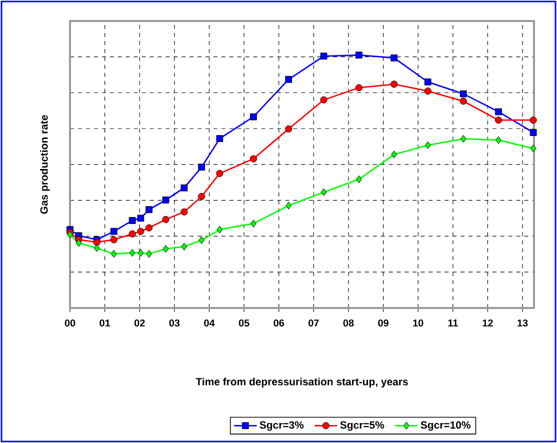 The width and height of the screenshot is (557, 443). I want to click on x-tick-label: 02, so click(139, 323).